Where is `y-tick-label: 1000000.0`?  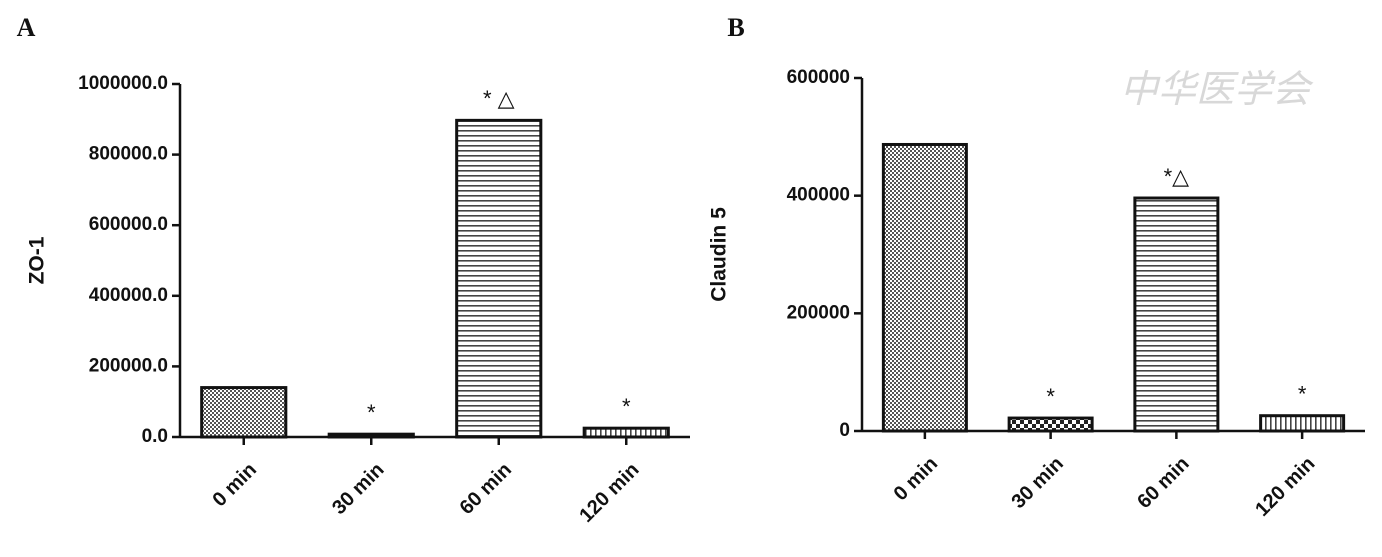 y-tick-label: 1000000.0 is located at coordinates (123, 83).